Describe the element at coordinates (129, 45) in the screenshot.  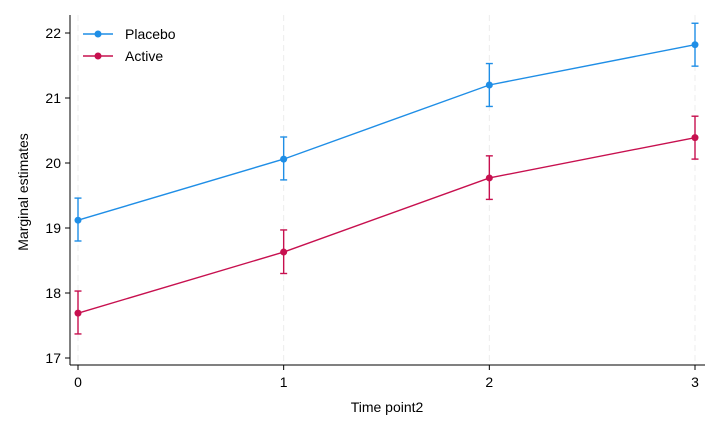
I see `legend: Placebo Active` at that location.